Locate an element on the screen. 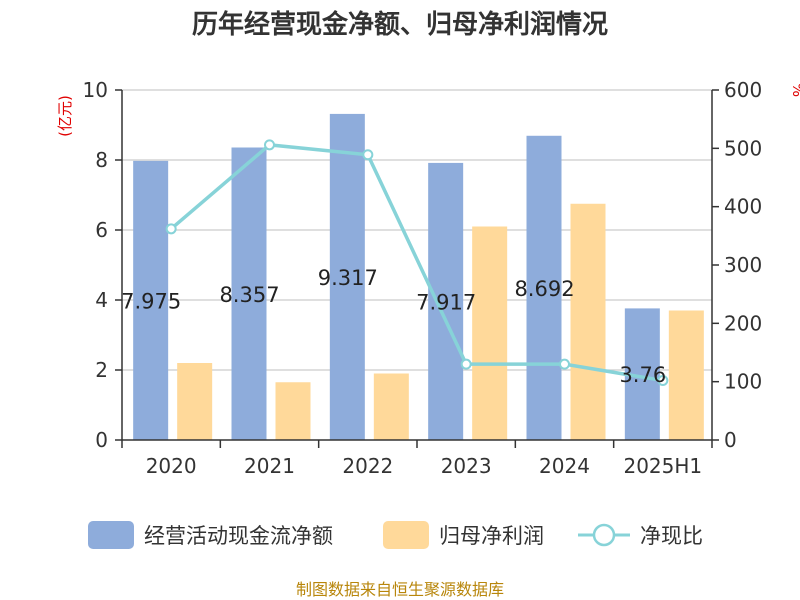  x-axis-ticks: 2020 2021 2022 2023 2024 2025H1 is located at coordinates (417, 459).